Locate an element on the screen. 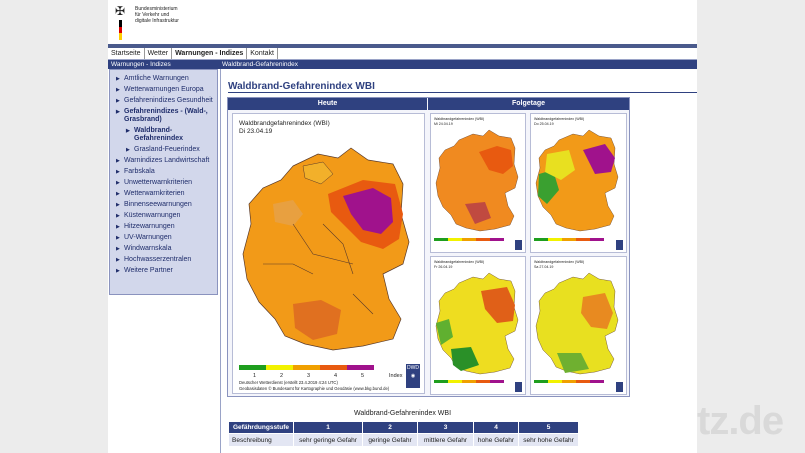 This screenshot has width=805, height=453. sidebar-title: Warnungen - Indizes is located at coordinates (141, 64).